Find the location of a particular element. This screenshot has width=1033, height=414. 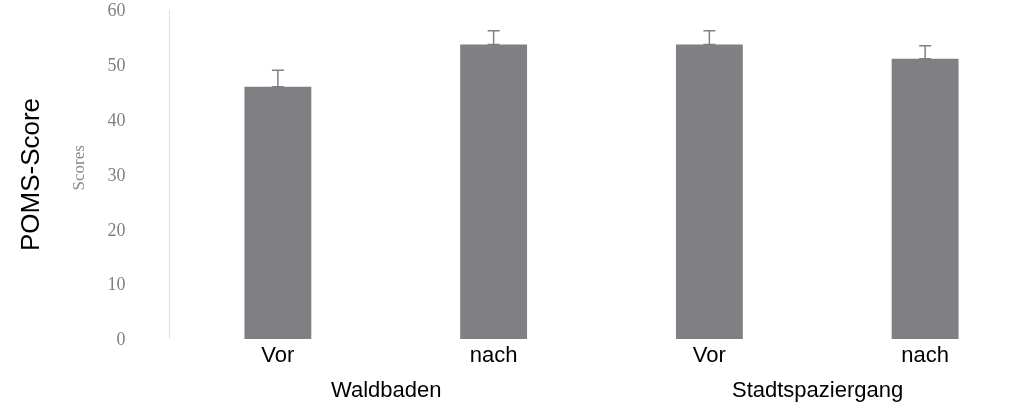

y-tick-label: 60 is located at coordinates (116, 10).